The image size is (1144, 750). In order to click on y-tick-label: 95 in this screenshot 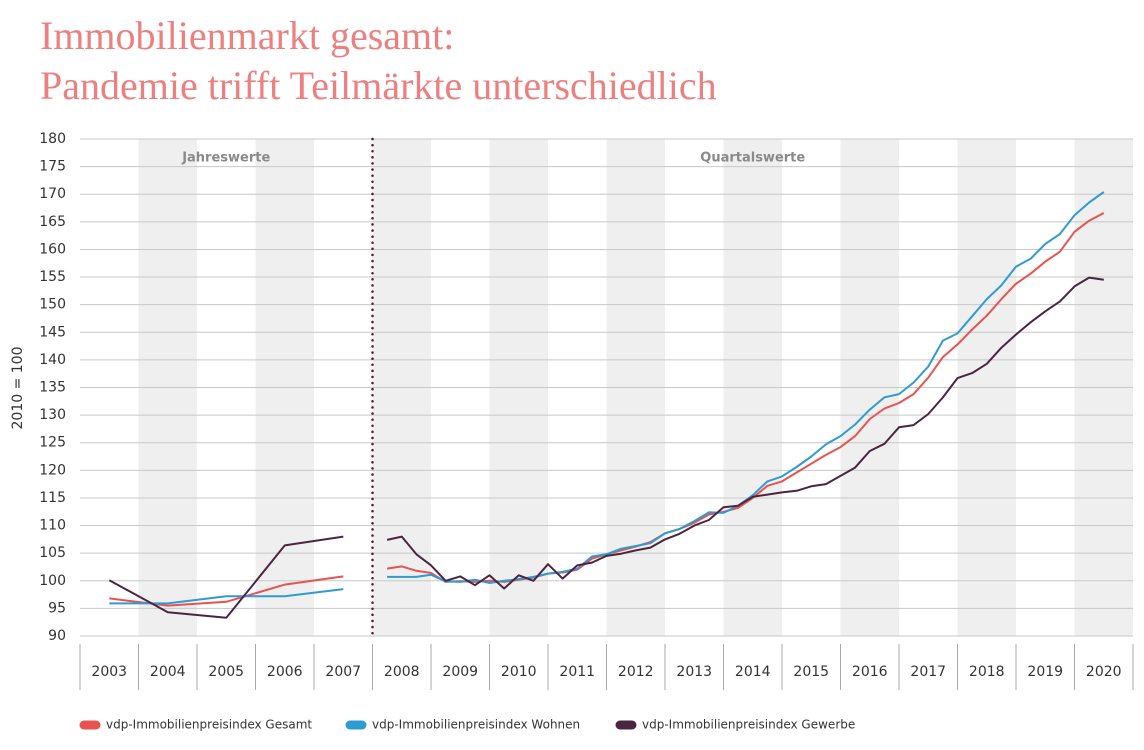, I will do `click(57, 608)`.